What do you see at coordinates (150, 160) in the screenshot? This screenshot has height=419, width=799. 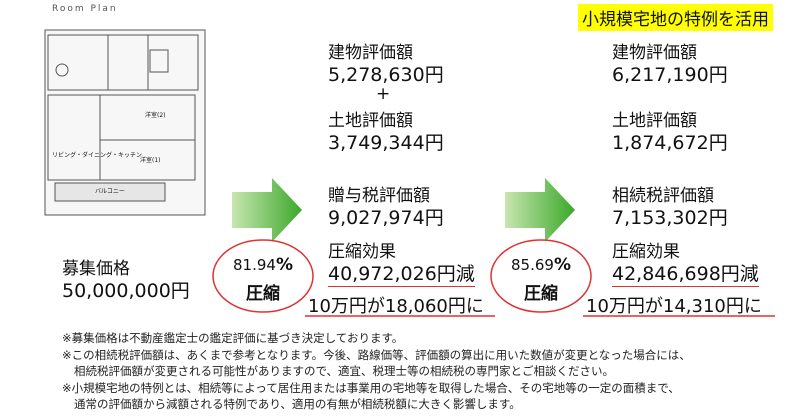 I see `room-label: 洋室(1)` at bounding box center [150, 160].